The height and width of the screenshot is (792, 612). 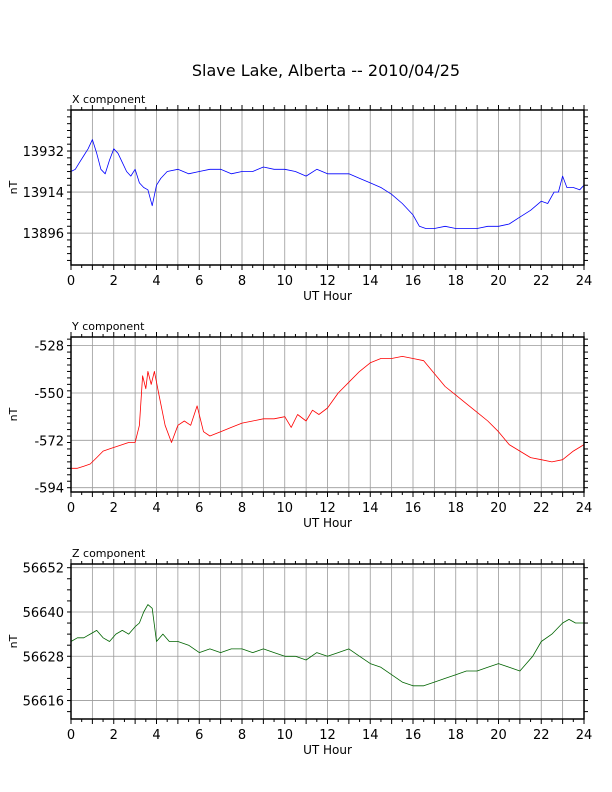 I want to click on y-tick-label: 56652, so click(x=43, y=569).